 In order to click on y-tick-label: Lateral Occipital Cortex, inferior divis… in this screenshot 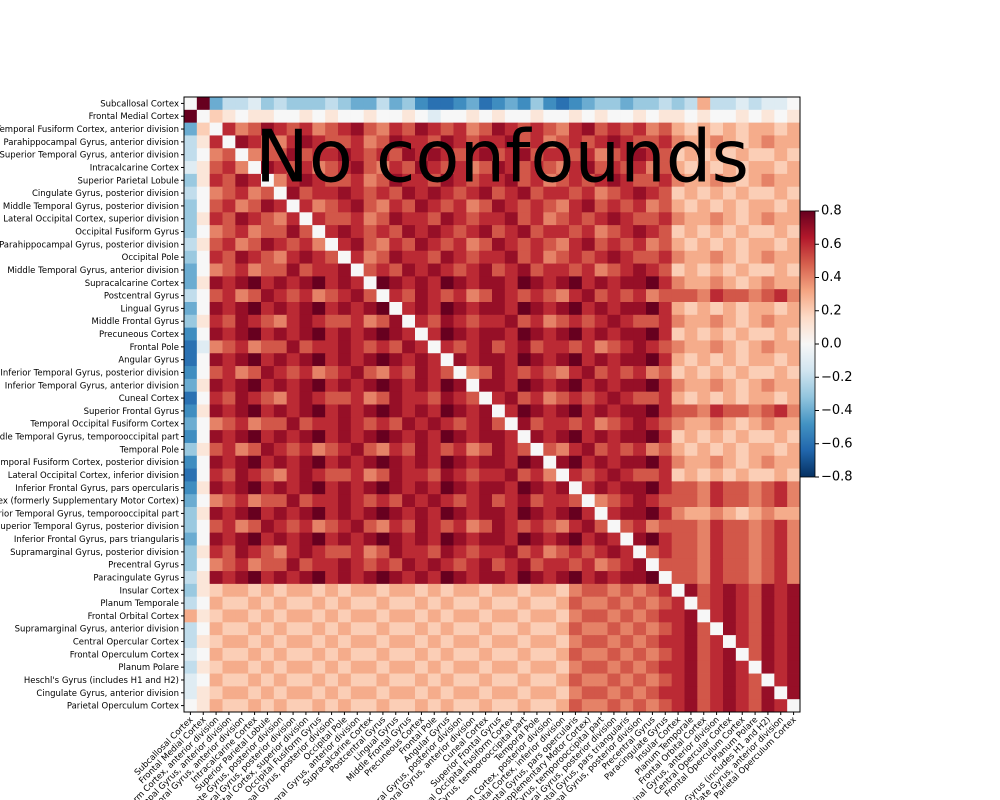, I will do `click(93, 476)`.